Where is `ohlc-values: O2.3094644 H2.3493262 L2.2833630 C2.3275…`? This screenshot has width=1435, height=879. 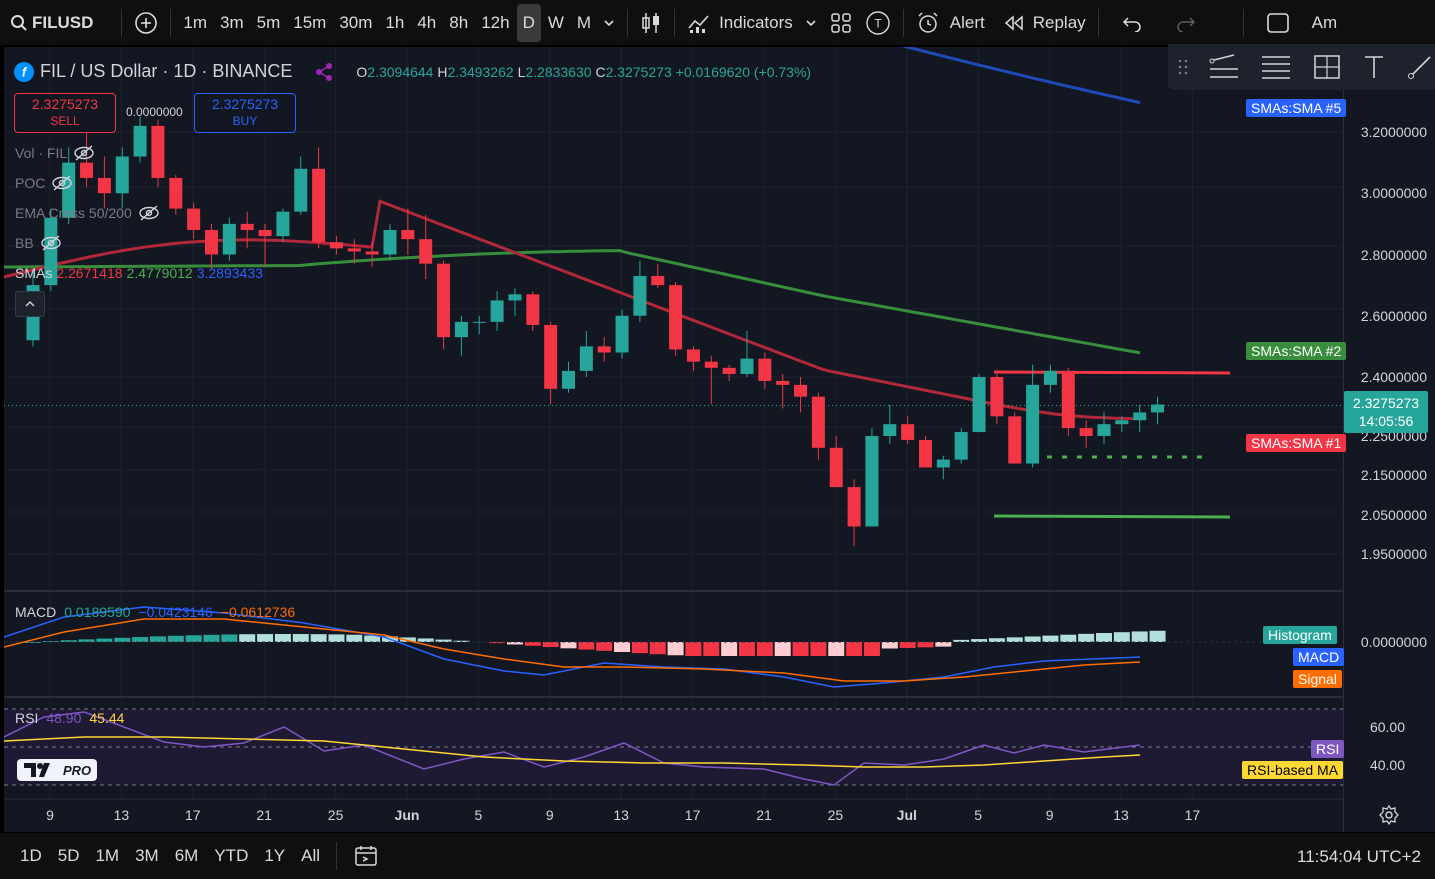 ohlc-values: O2.3094644 H2.3493262 L2.2833630 C2.3275… is located at coordinates (583, 72).